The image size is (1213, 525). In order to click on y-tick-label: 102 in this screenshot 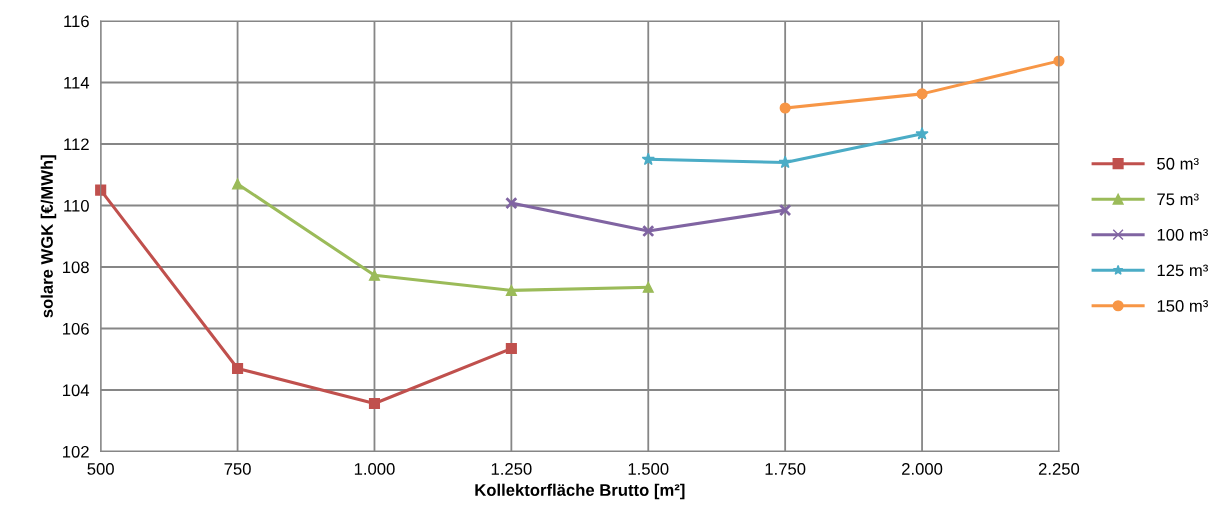, I will do `click(76, 451)`.